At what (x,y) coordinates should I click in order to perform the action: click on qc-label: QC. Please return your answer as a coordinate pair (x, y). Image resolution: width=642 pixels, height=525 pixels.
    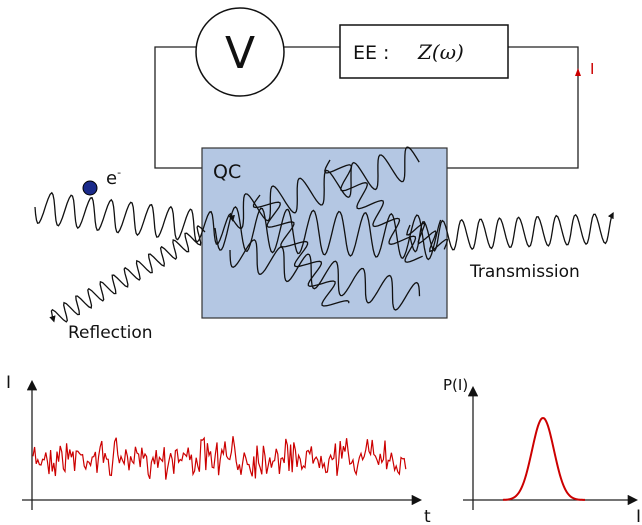
    Looking at the image, I should click on (227, 172).